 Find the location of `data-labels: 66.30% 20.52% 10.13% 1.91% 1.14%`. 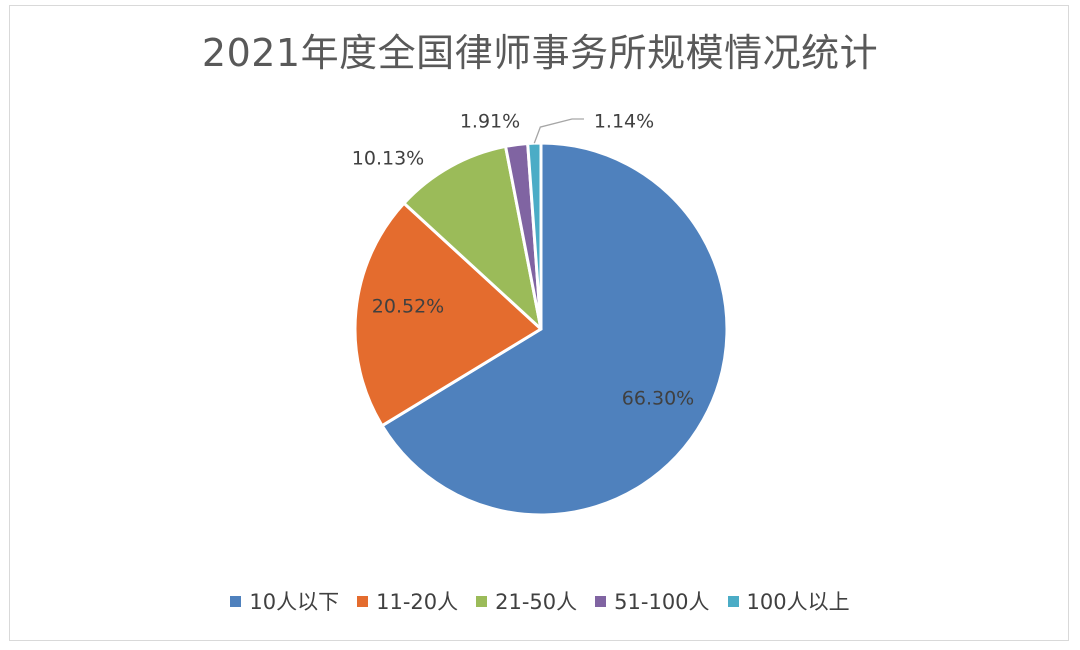

data-labels: 66.30% 20.52% 10.13% 1.91% 1.14% is located at coordinates (523, 260).